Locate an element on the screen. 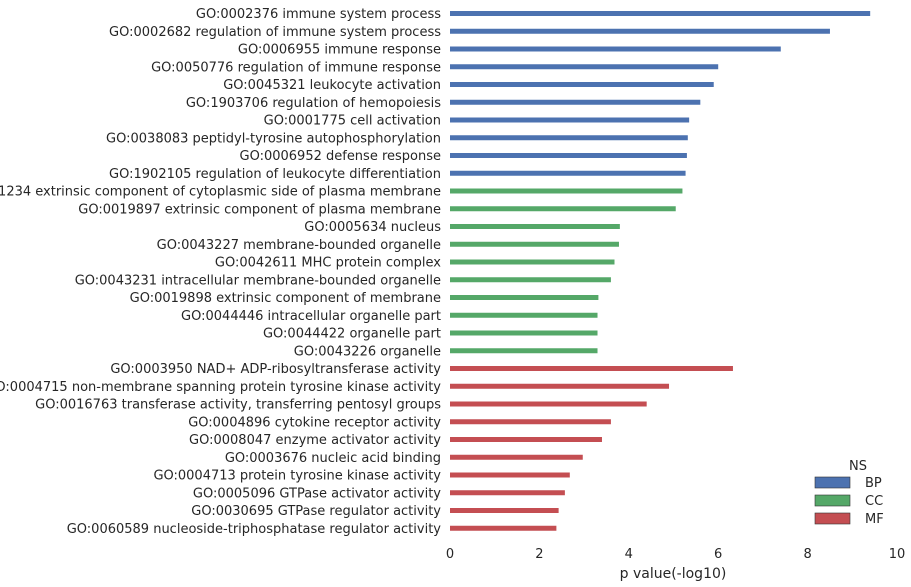 Image resolution: width=911 pixels, height=587 pixels. legend-swatch-mf is located at coordinates (832, 518).